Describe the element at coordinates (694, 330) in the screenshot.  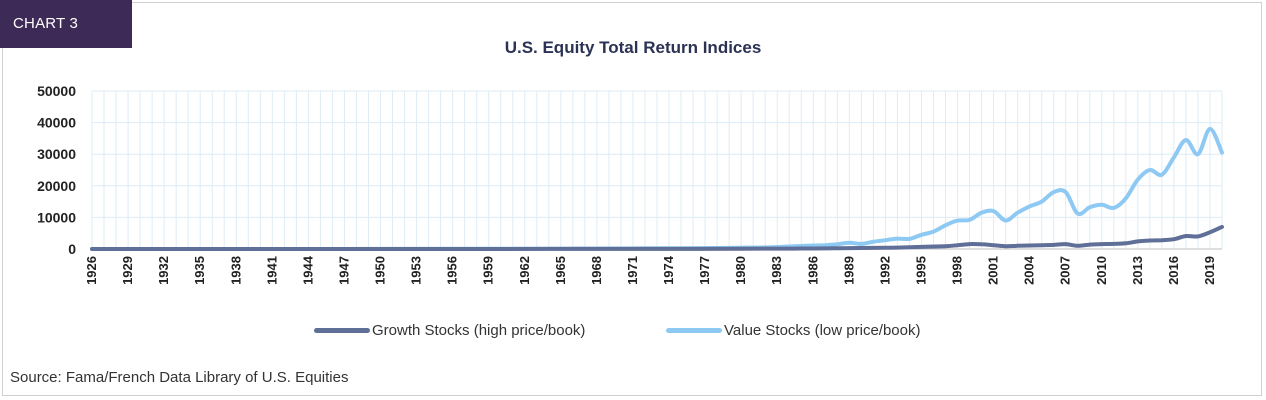
I see `legend-swatch-value` at that location.